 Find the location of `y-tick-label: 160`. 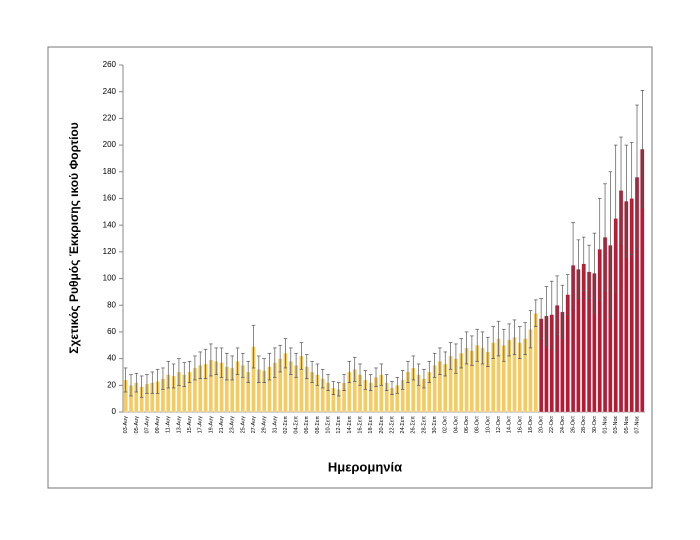

y-tick-label: 160 is located at coordinates (110, 198).